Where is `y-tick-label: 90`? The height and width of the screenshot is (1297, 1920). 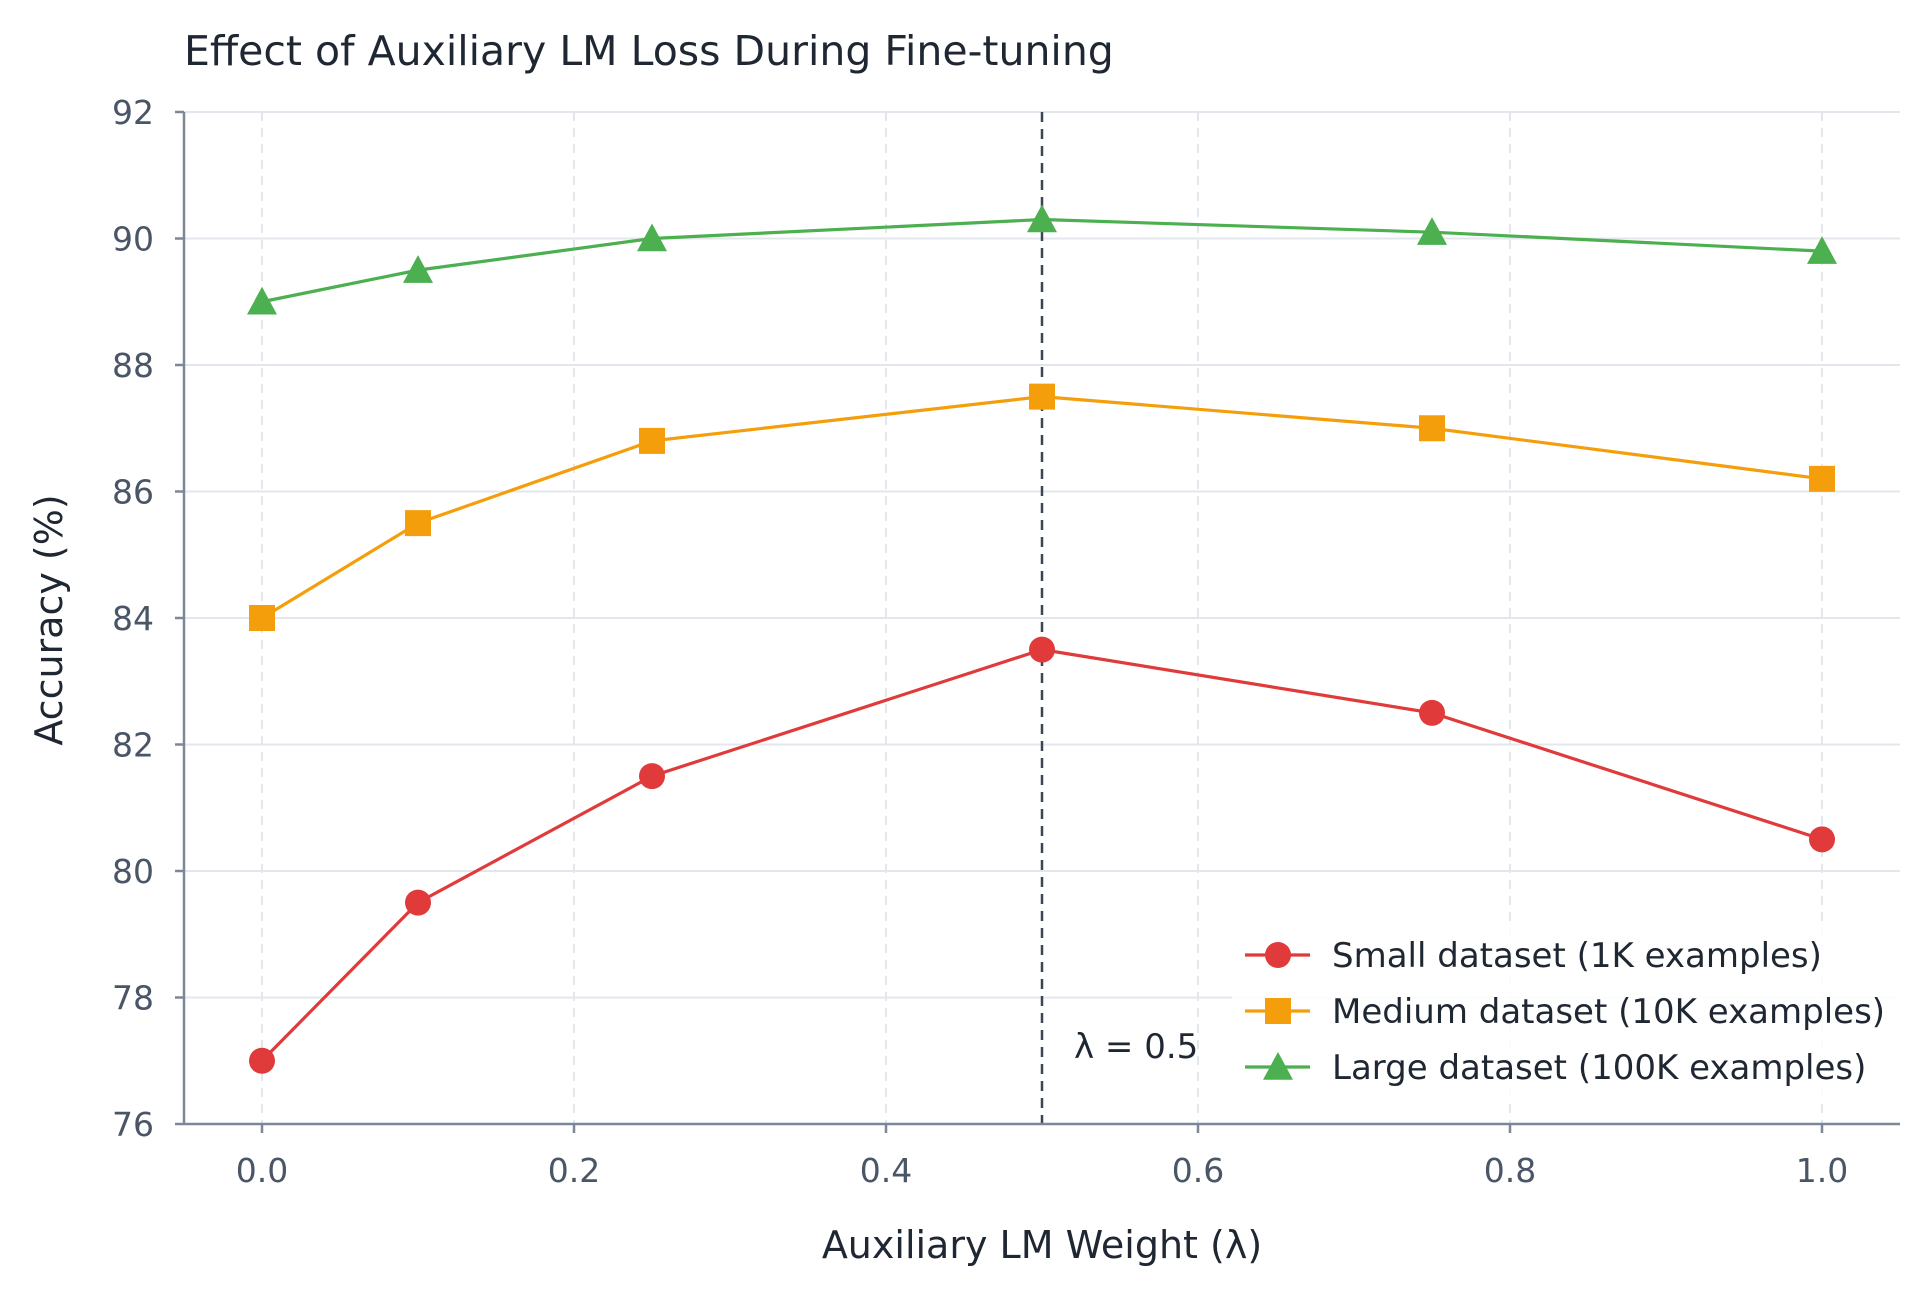 y-tick-label: 90 is located at coordinates (133, 239).